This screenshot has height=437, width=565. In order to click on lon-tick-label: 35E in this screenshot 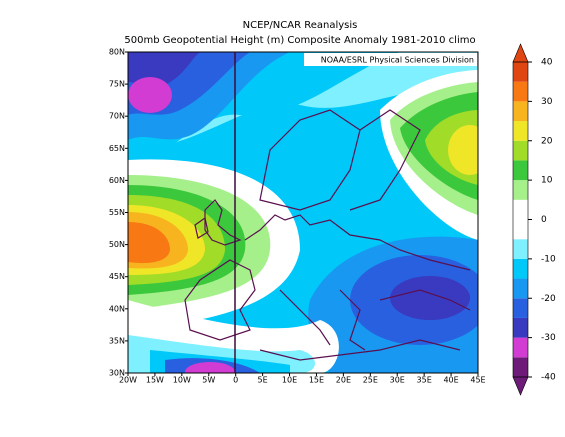, I will do `click(424, 380)`.